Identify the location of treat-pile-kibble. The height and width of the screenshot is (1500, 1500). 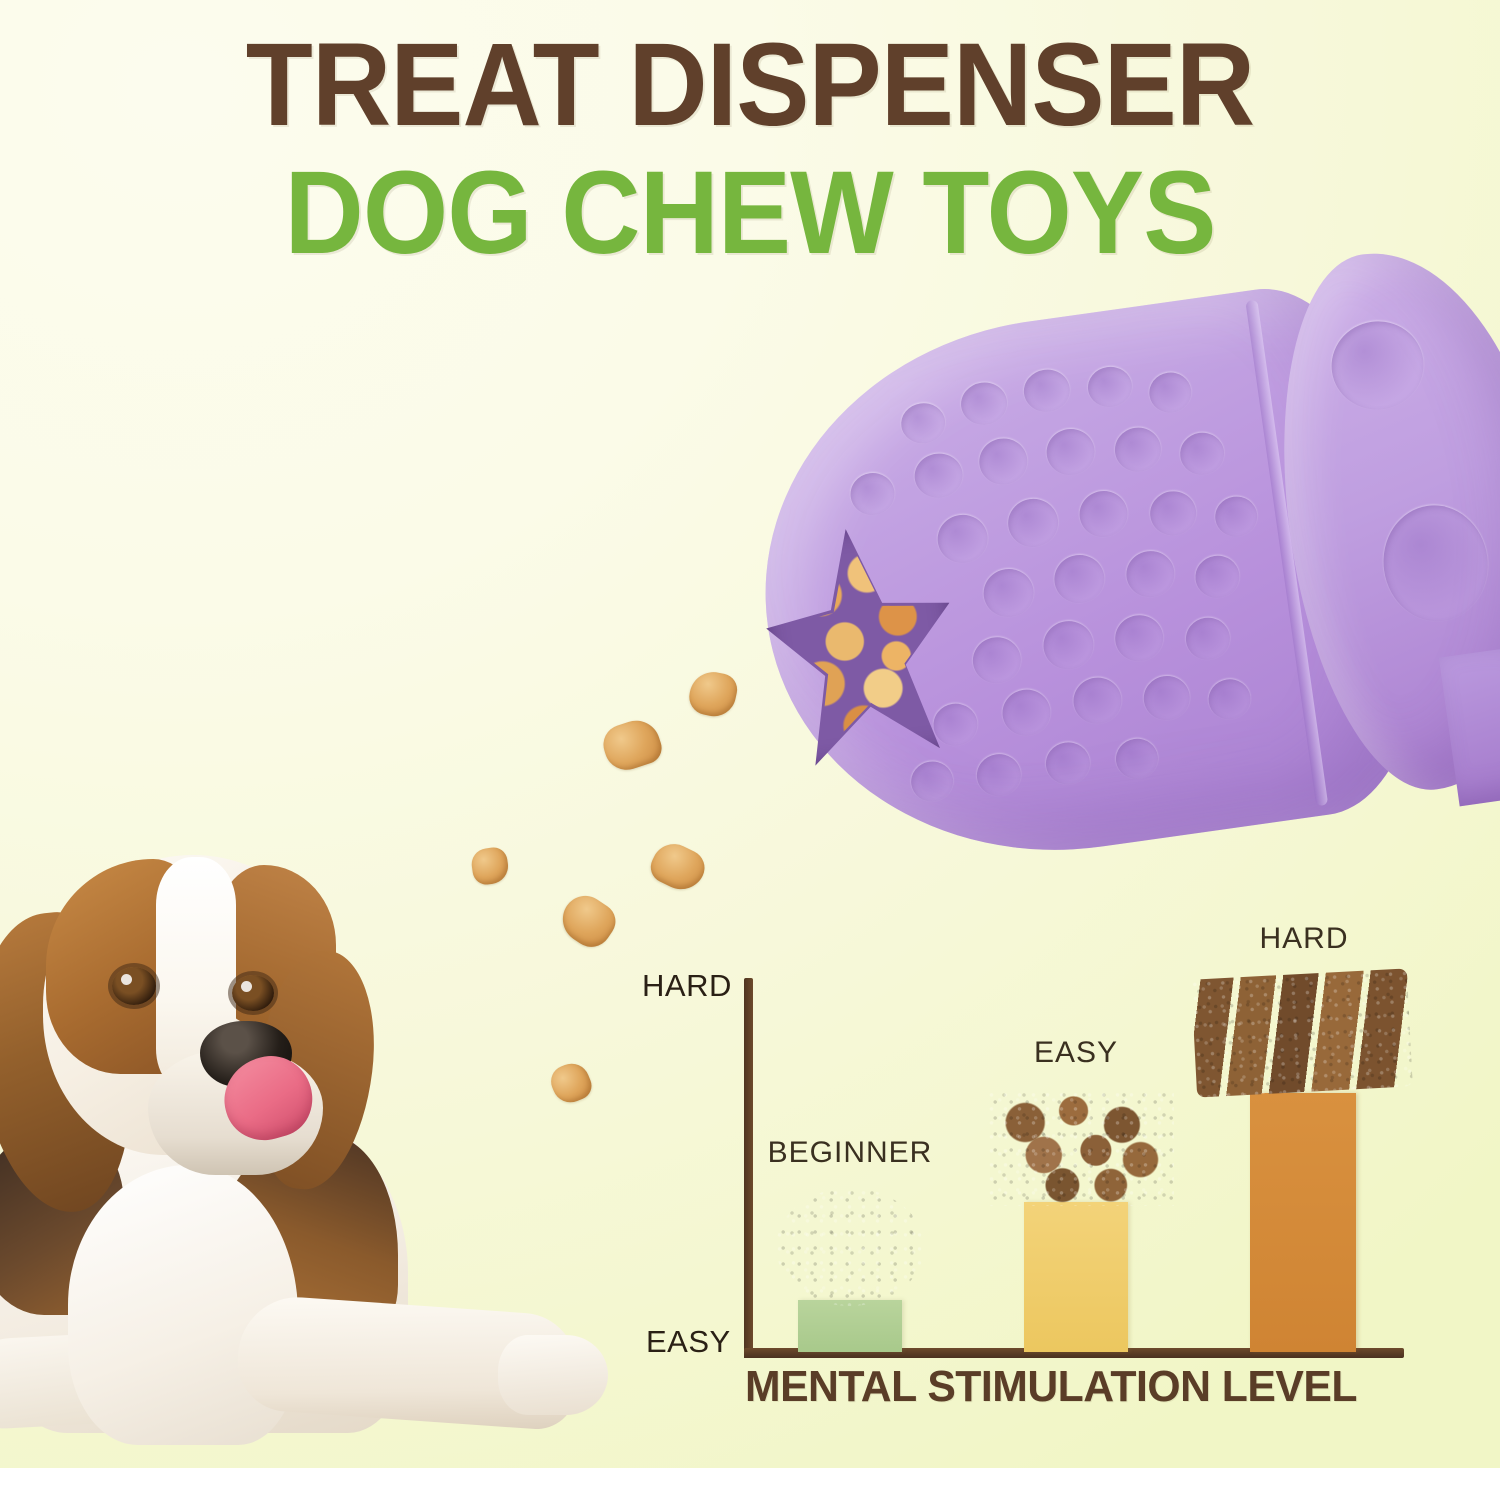
(850, 1247).